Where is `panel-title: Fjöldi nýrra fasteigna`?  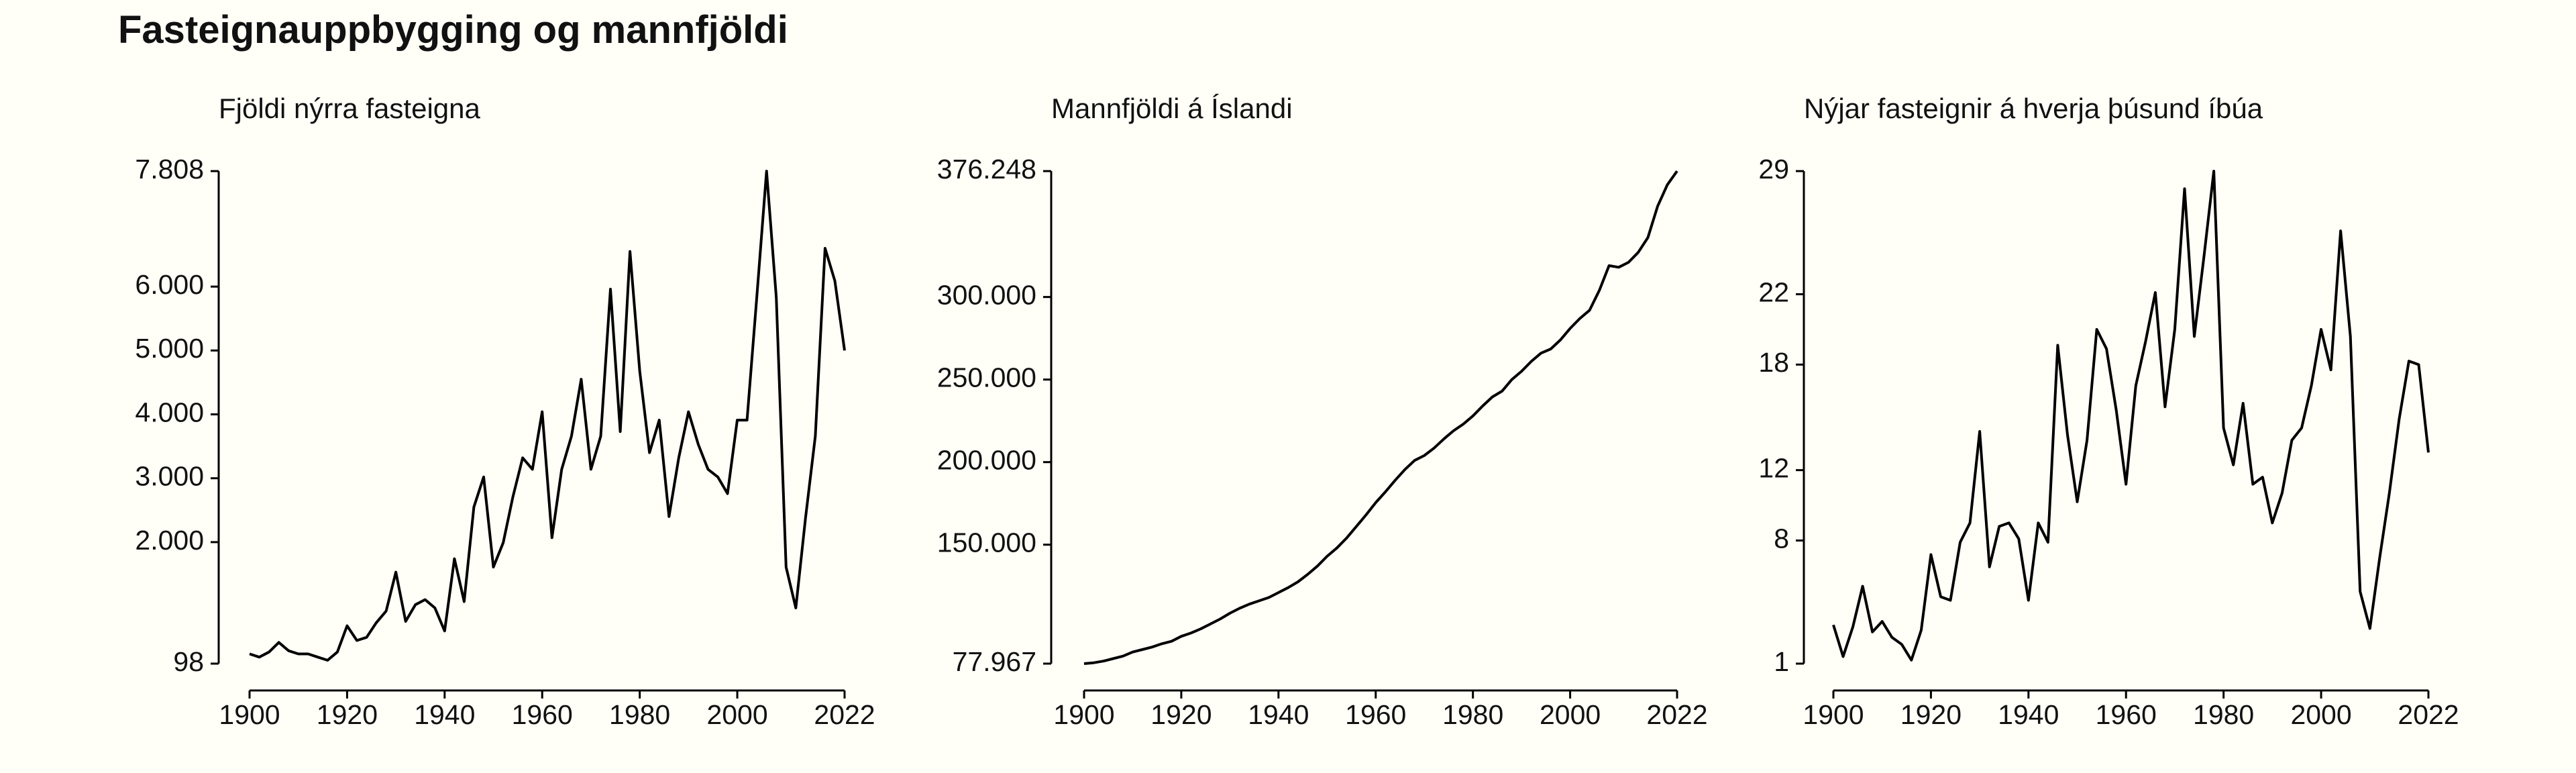
panel-title: Fjöldi nýrra fasteigna is located at coordinates (349, 109).